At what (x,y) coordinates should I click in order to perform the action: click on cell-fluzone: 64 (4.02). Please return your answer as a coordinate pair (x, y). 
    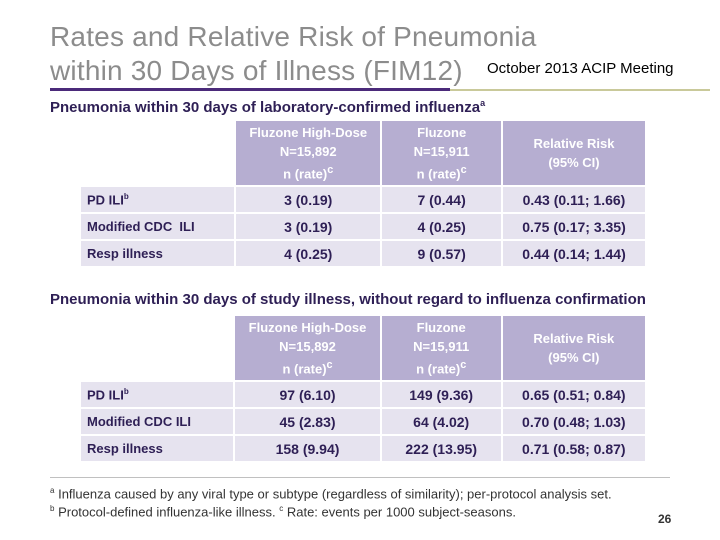
    Looking at the image, I should click on (441, 422).